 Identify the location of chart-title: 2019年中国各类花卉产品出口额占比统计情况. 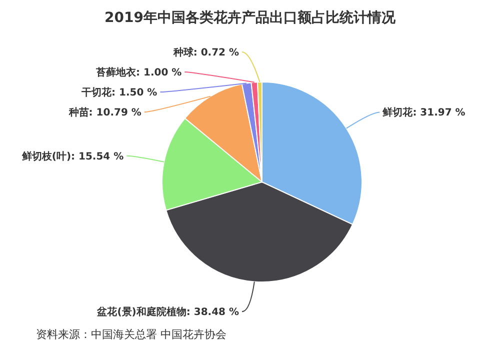
(250, 17).